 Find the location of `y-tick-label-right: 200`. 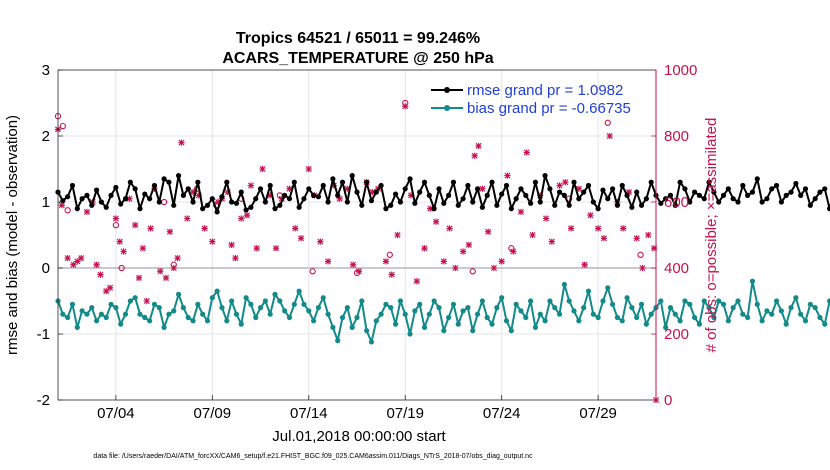

y-tick-label-right: 200 is located at coordinates (676, 334).